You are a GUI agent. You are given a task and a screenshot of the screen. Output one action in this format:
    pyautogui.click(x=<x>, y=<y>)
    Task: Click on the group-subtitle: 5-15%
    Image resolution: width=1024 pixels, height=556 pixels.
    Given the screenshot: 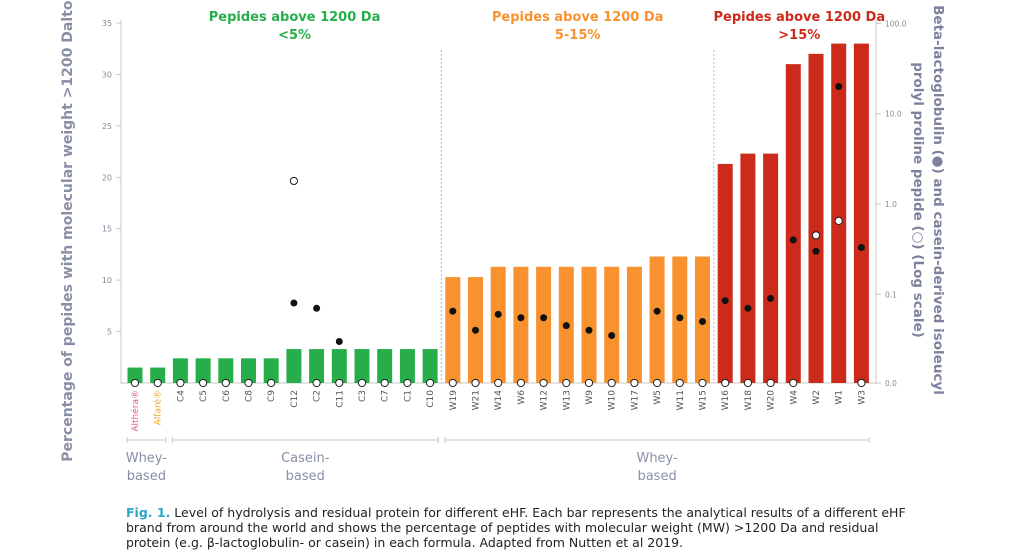 What is the action you would take?
    pyautogui.click(x=578, y=35)
    